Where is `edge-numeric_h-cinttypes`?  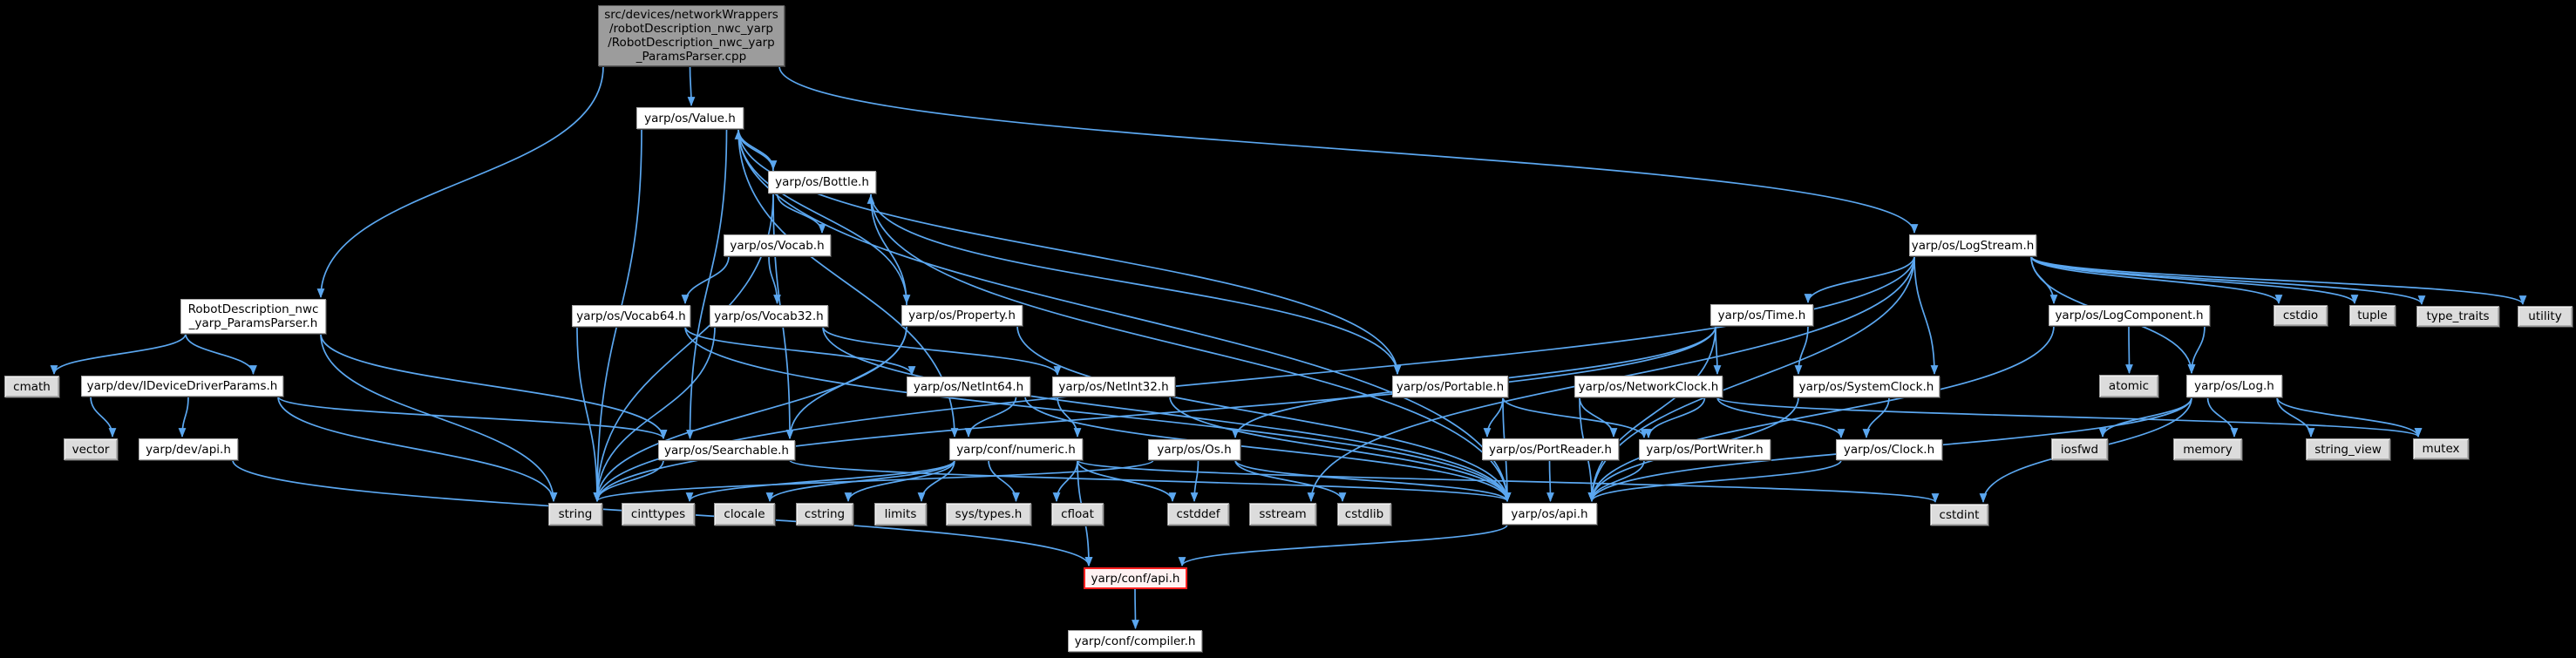
edge-numeric_h-cinttypes is located at coordinates (820, 481).